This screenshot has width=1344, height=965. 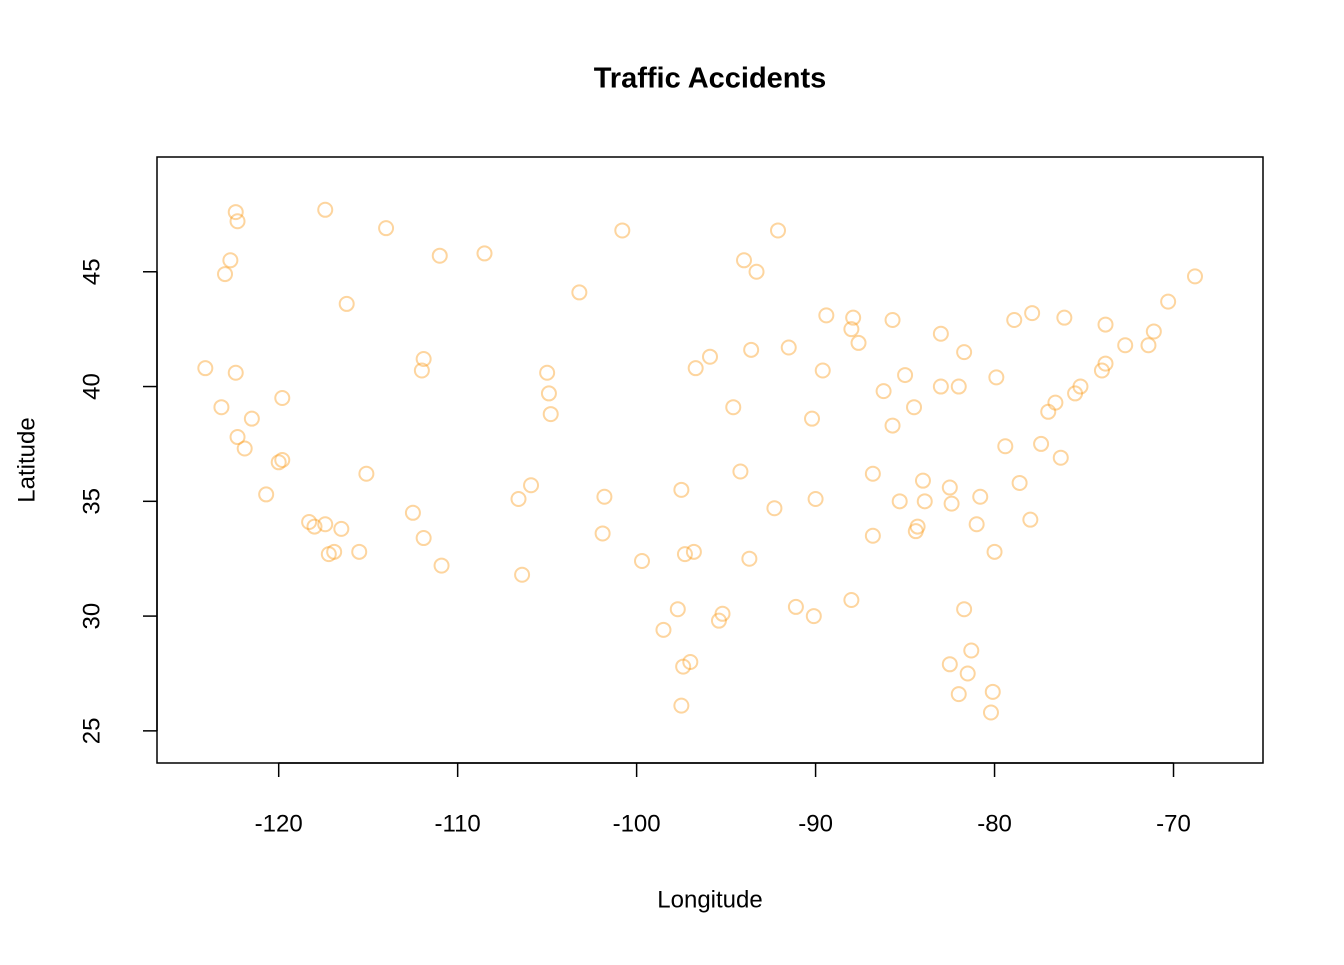 I want to click on y-tick-label: 25, so click(x=91, y=731).